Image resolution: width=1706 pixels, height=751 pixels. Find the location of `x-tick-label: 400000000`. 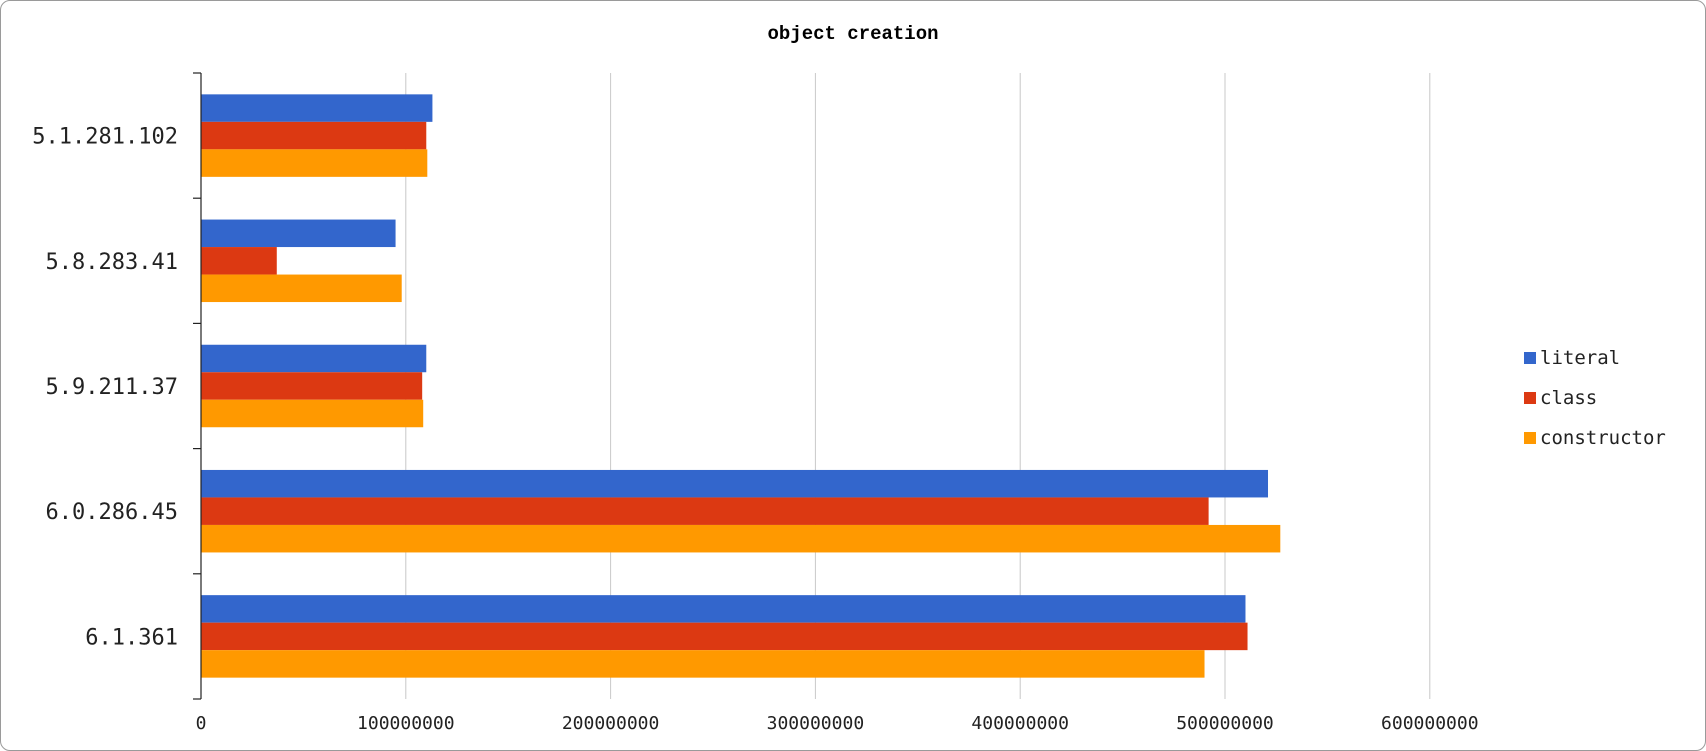

x-tick-label: 400000000 is located at coordinates (1020, 723).